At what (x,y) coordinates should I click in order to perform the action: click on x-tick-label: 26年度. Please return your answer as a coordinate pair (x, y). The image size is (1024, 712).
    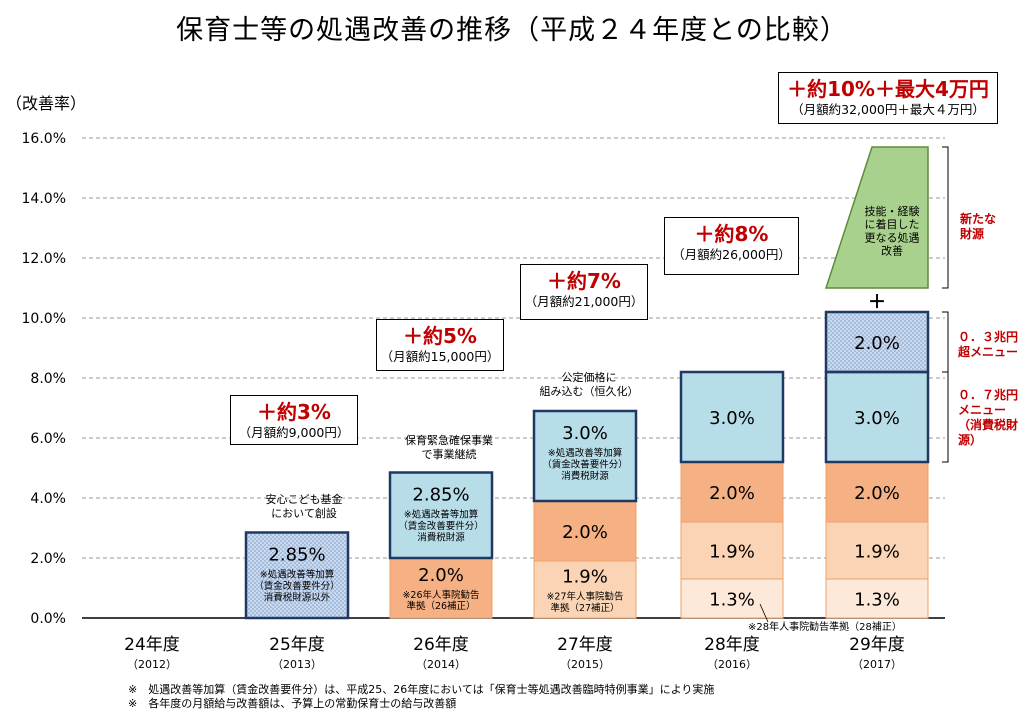
    Looking at the image, I should click on (441, 645).